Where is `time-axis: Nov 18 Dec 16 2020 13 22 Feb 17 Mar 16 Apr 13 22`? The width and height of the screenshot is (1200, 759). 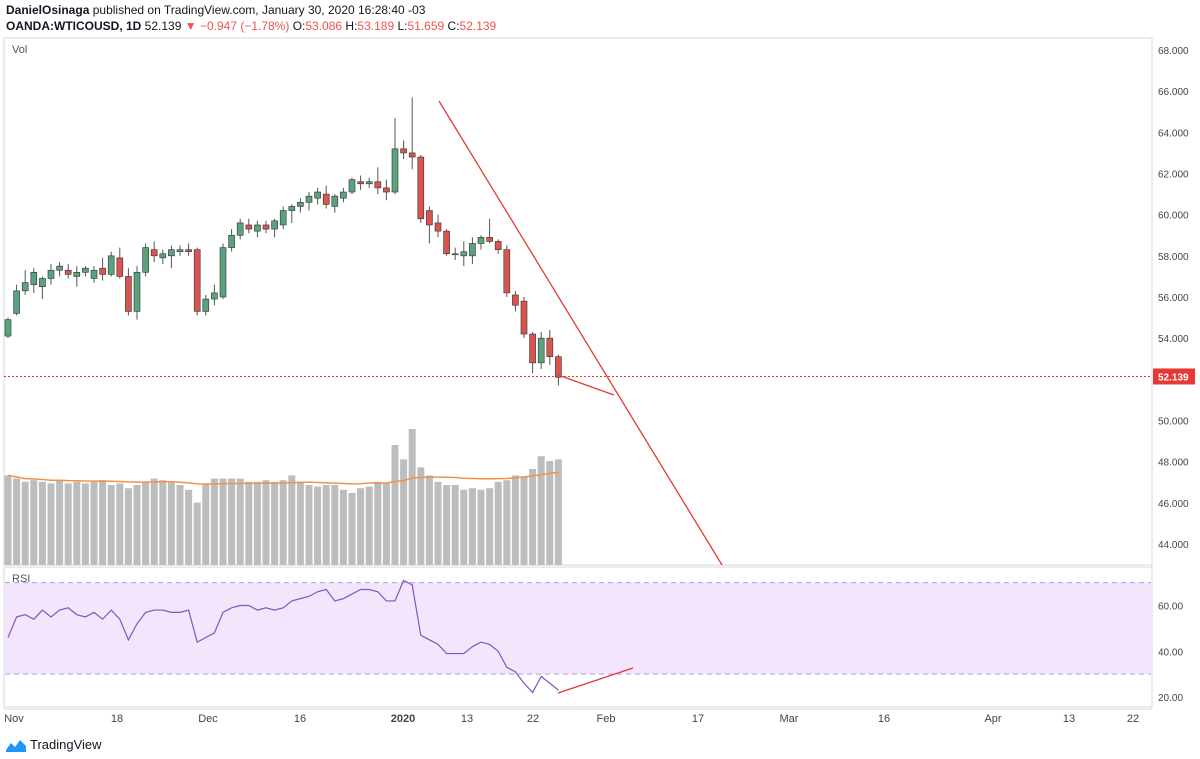 time-axis: Nov 18 Dec 16 2020 13 22 Feb 17 Mar 16 Apr 13 22 is located at coordinates (571, 719).